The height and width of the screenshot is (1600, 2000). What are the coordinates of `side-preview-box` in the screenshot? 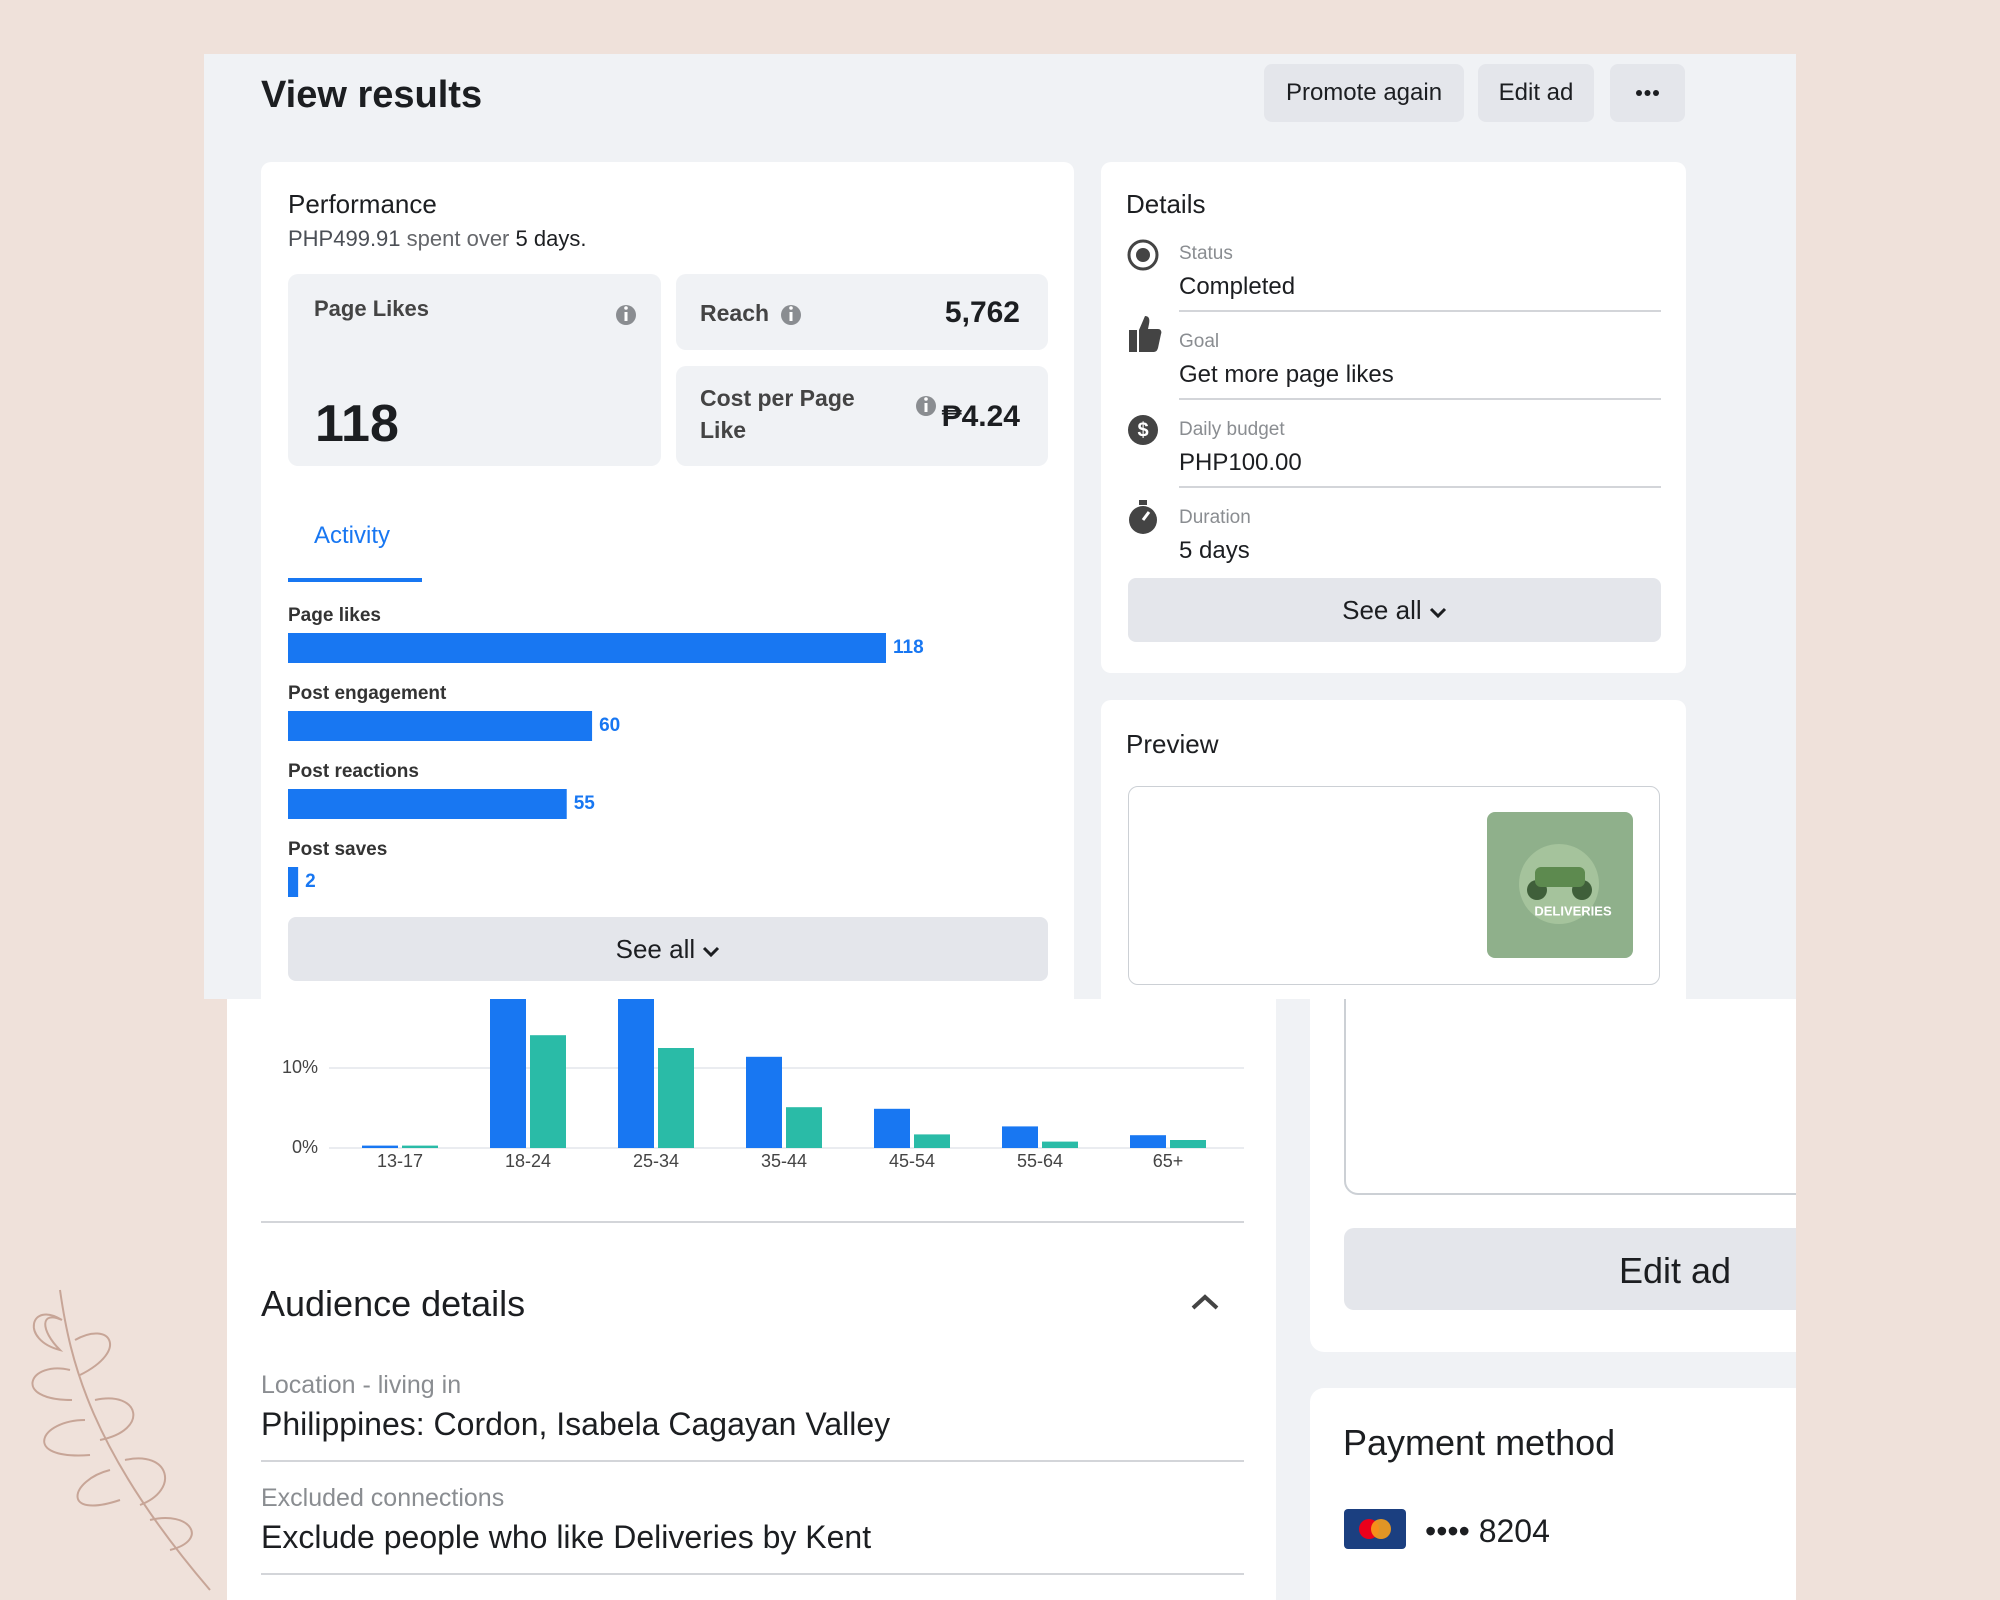 It's located at (1570, 1097).